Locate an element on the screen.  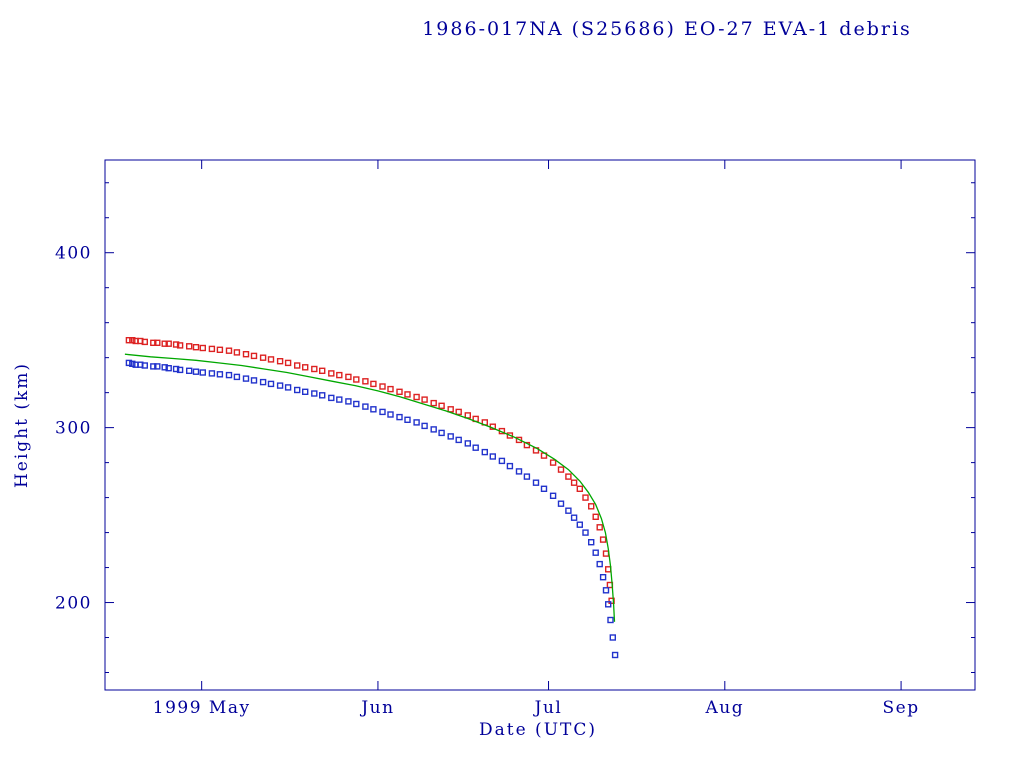
y-tick-label: 400 is located at coordinates (73, 254).